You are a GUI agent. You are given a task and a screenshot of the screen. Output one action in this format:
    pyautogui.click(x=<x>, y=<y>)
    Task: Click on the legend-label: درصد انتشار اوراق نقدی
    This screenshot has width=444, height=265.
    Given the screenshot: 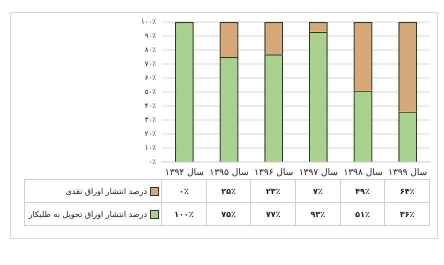 What is the action you would take?
    pyautogui.click(x=107, y=191)
    